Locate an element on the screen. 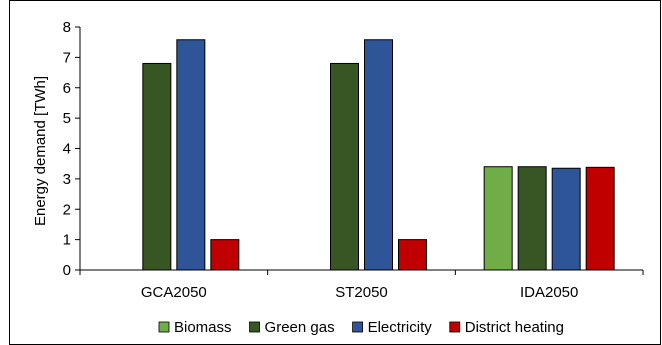  legend-label: Biomass is located at coordinates (203, 327).